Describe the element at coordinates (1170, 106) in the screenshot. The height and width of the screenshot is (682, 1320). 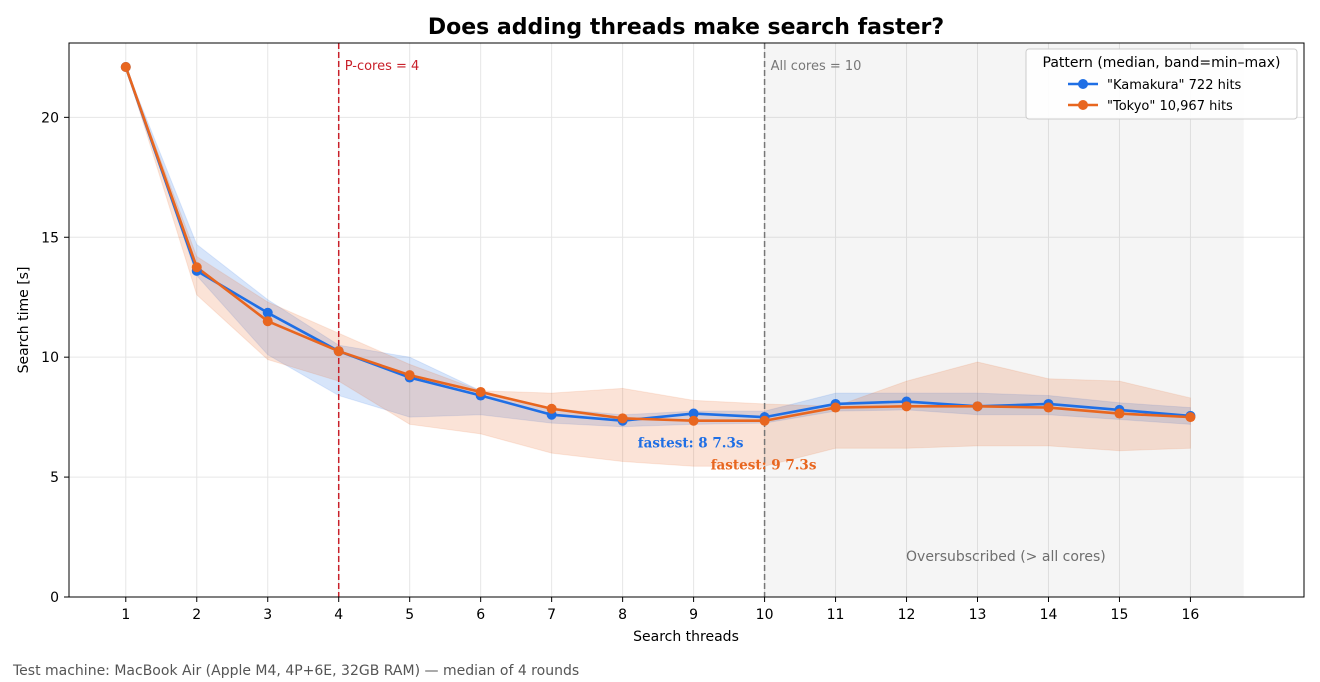
I see `legend-label-1: "Tokyo" 10,967 hits` at that location.